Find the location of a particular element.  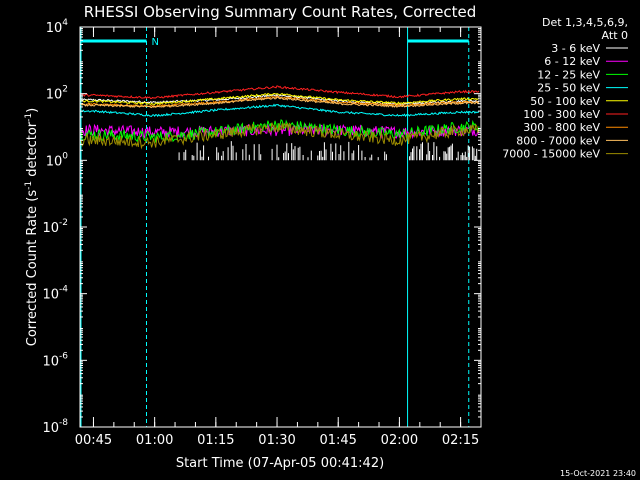

y-axis-label-sup-1: -1 is located at coordinates (29, 185).